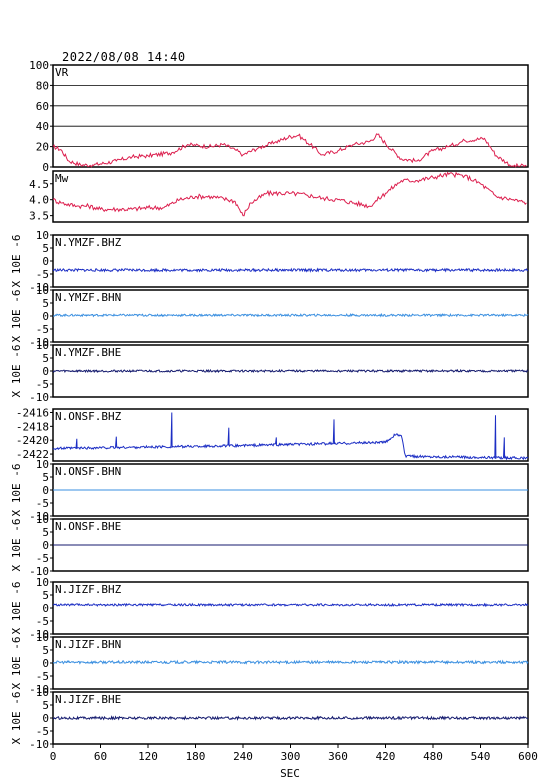 This screenshot has width=554, height=781. Describe the element at coordinates (42, 147) in the screenshot. I see `y-tick-label: 20` at that location.